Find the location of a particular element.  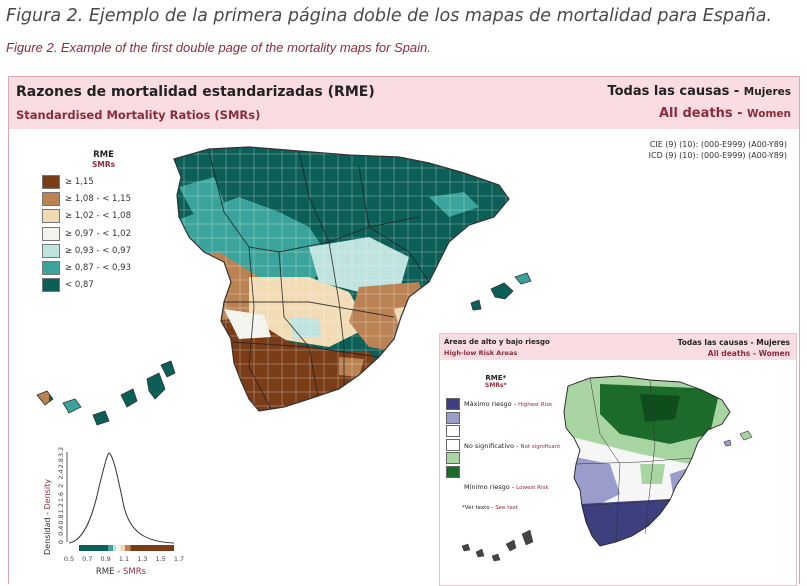

not-significant-label: No significativo - Not significant is located at coordinates (512, 446).